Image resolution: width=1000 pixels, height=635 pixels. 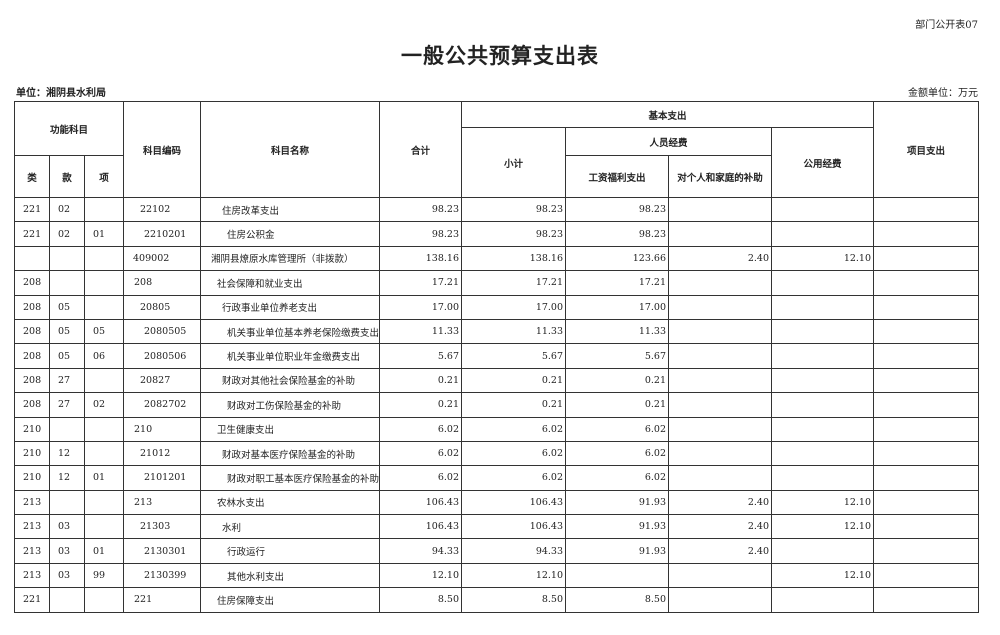 I want to click on cell-subtotal: 17.00, so click(x=514, y=307).